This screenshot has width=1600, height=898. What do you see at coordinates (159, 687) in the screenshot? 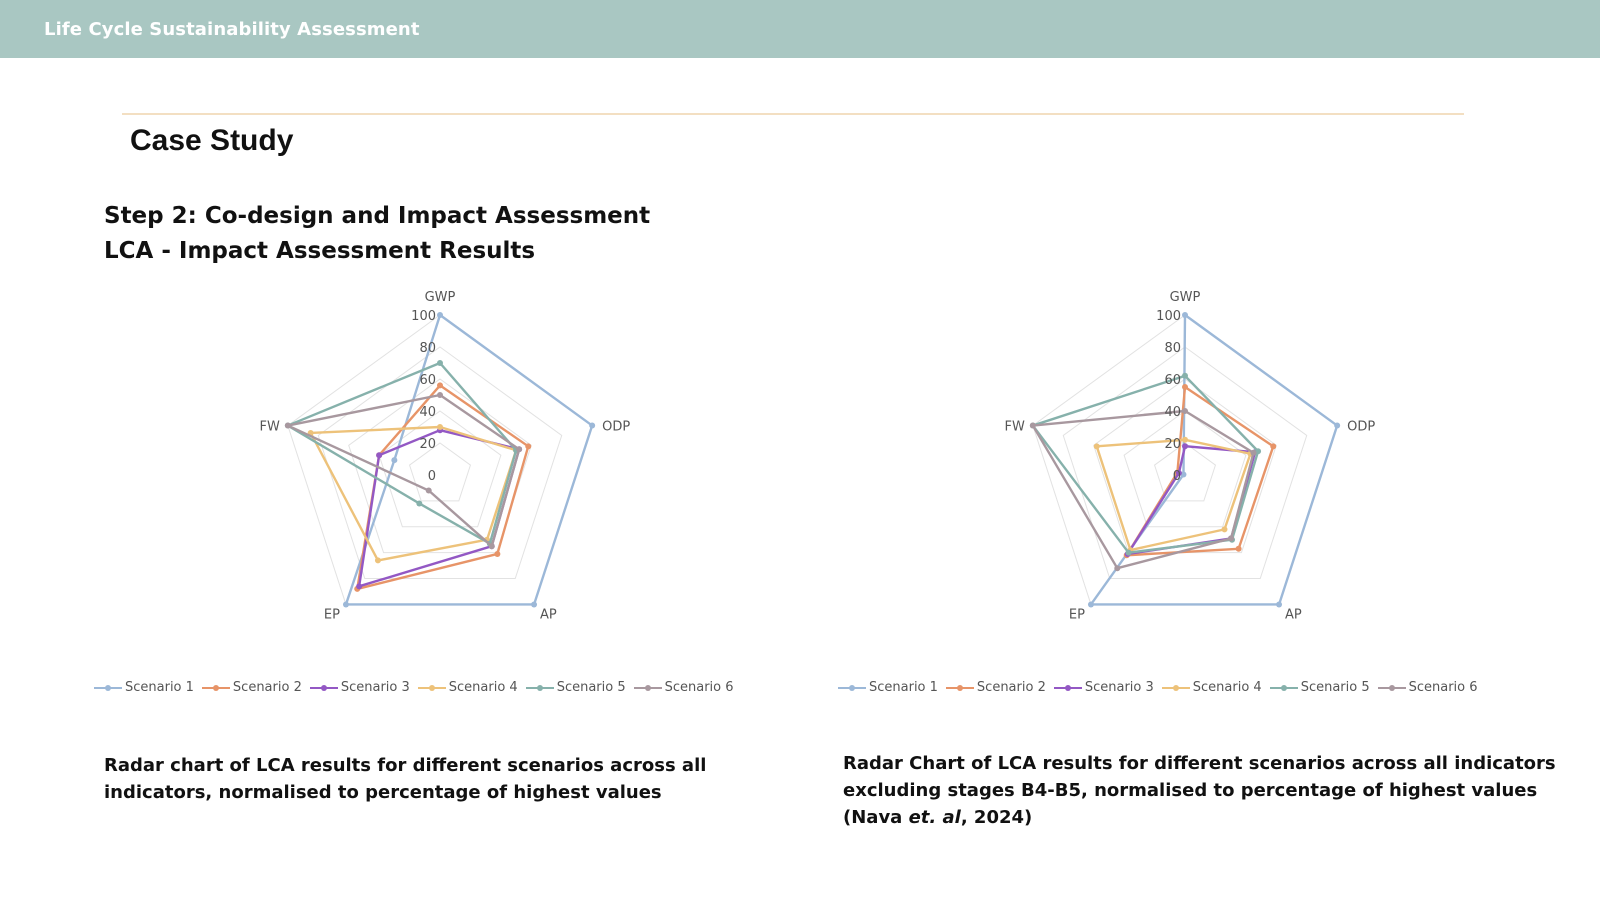
I see `legend-label: Scenario 1` at bounding box center [159, 687].